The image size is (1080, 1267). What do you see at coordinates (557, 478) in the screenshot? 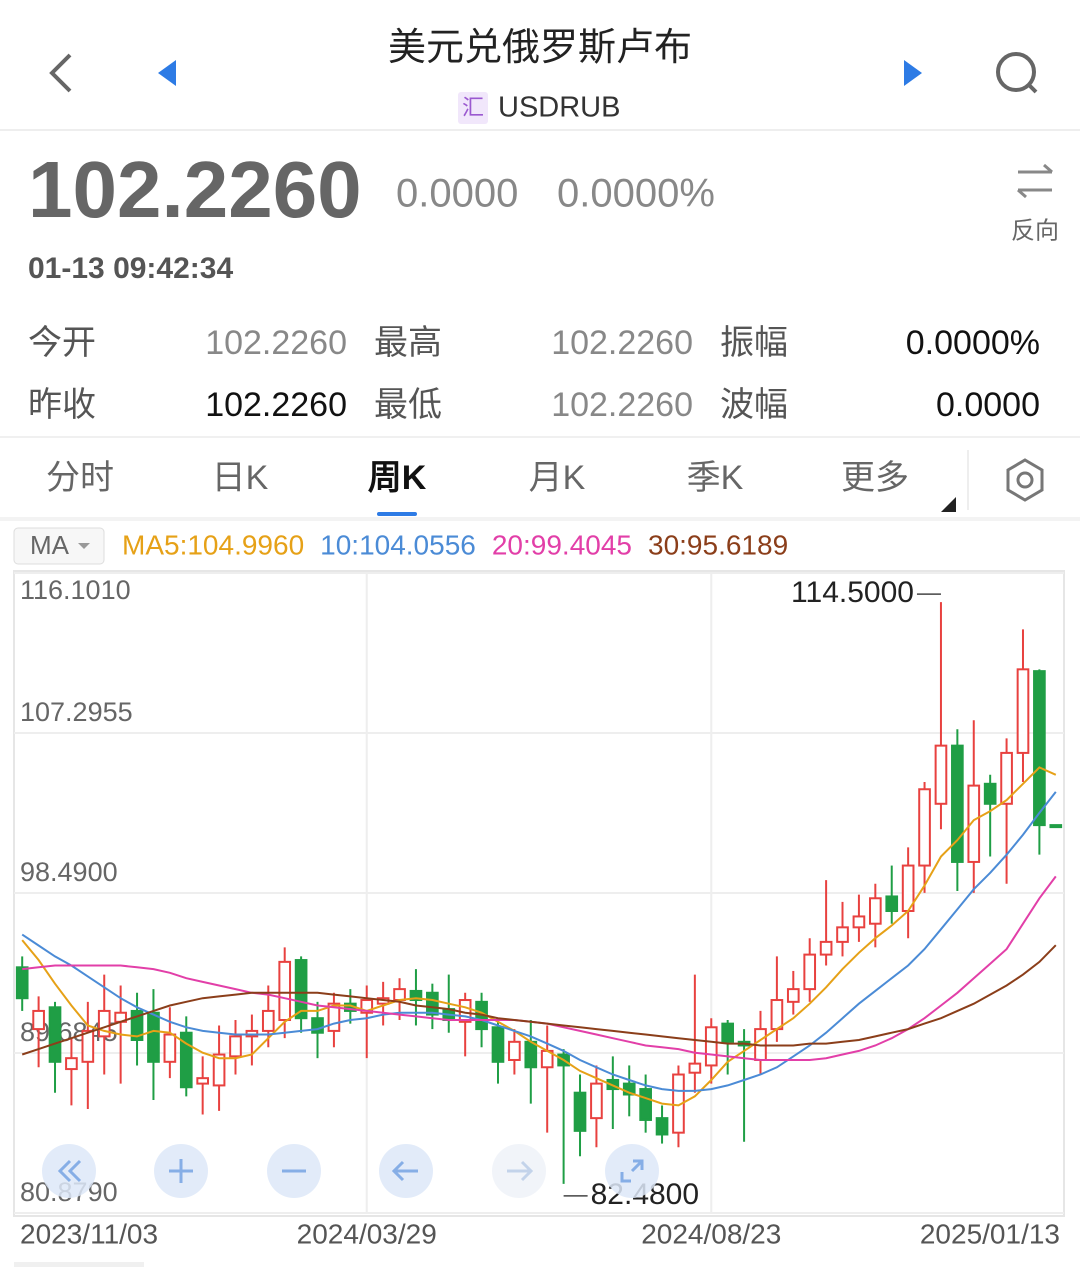
I see `tab: 月K` at bounding box center [557, 478].